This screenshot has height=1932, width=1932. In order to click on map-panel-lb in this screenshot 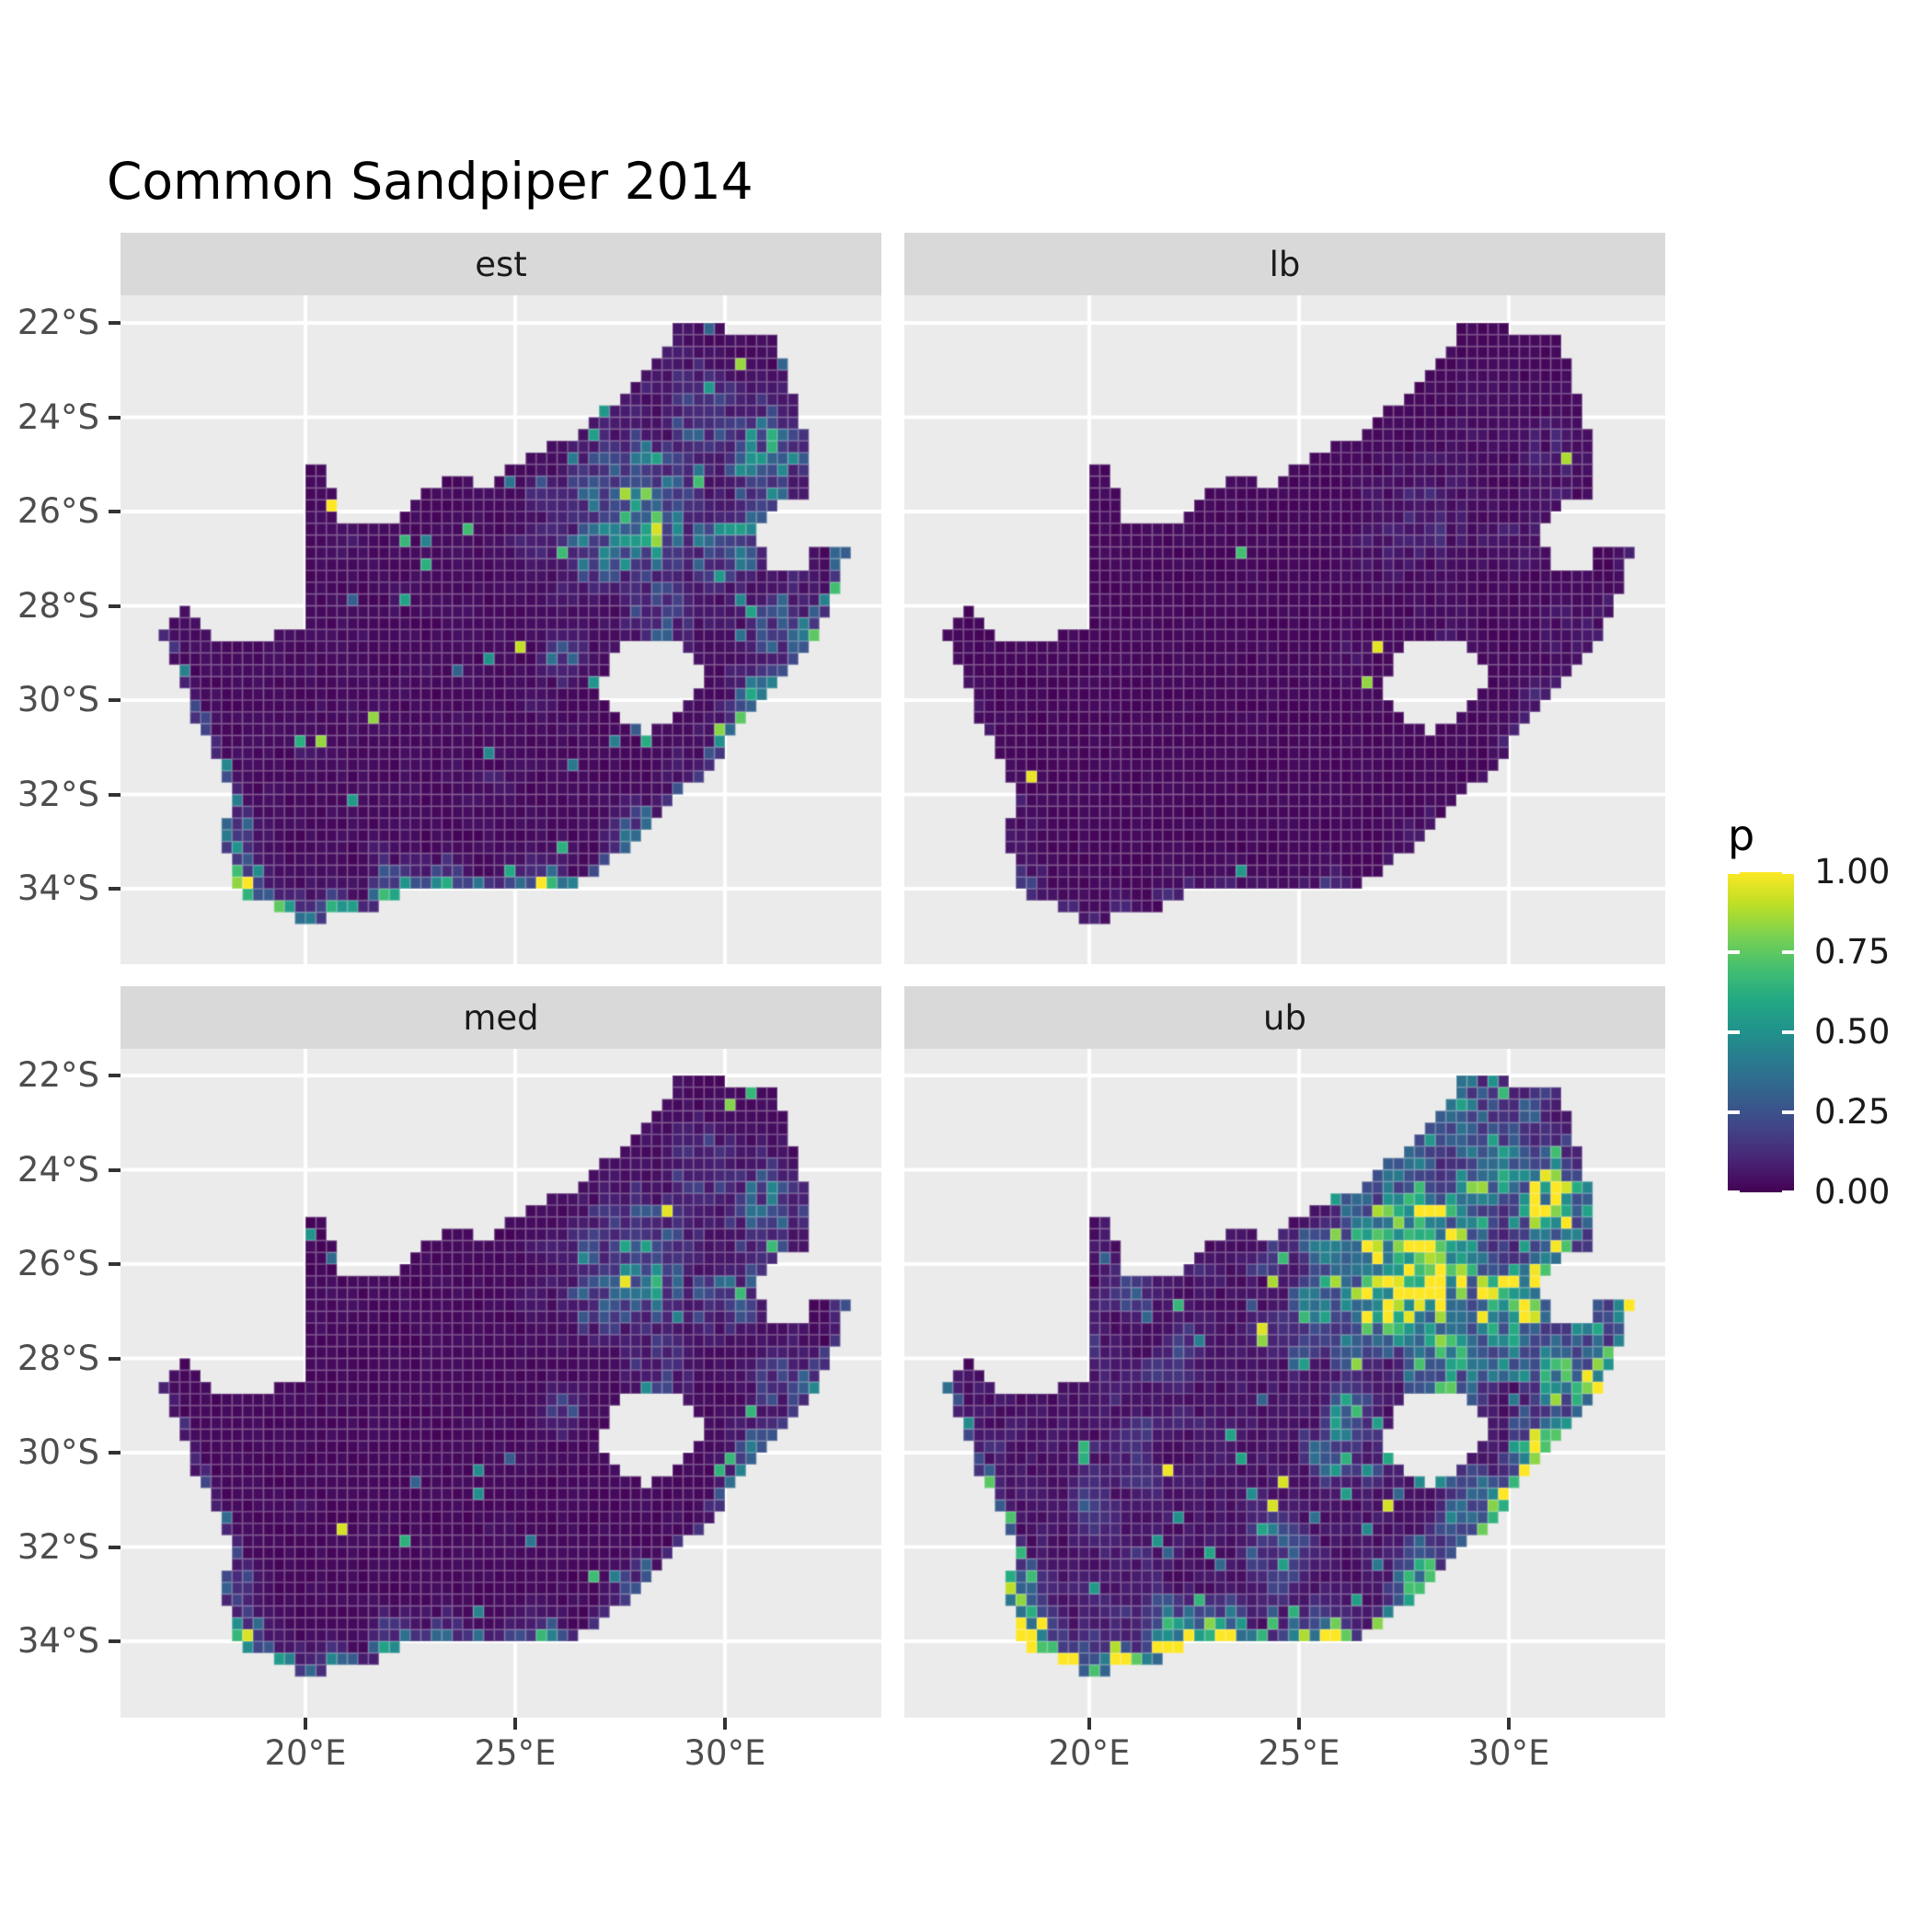, I will do `click(1284, 629)`.